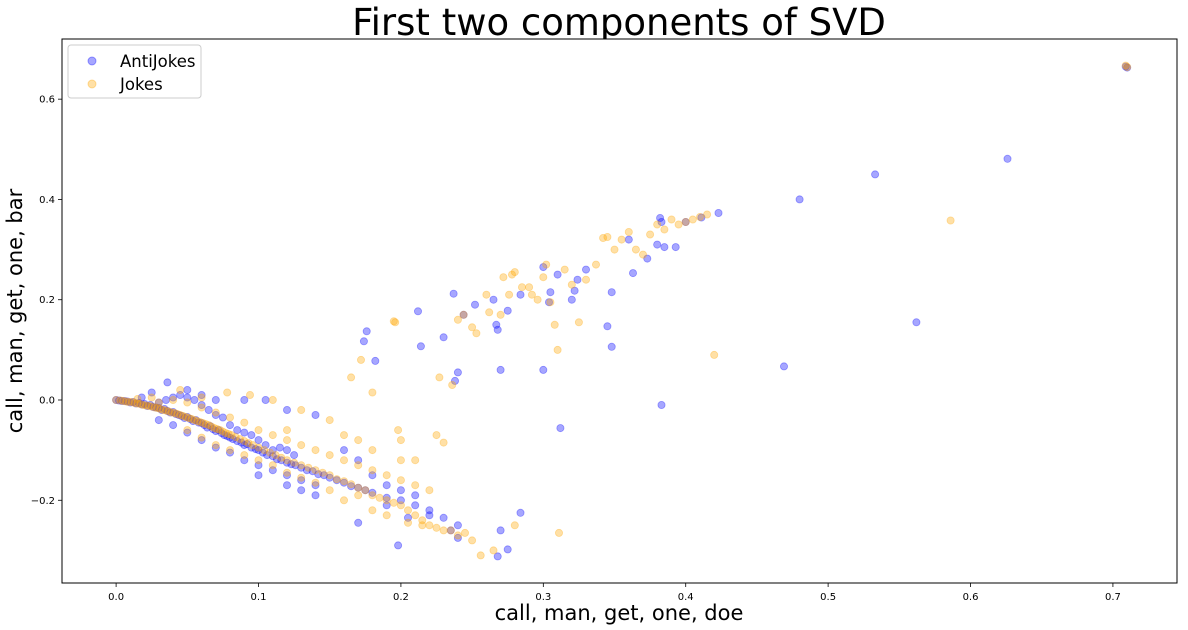  I want to click on legend-label-antijokes: AntiJokes, so click(157, 61).